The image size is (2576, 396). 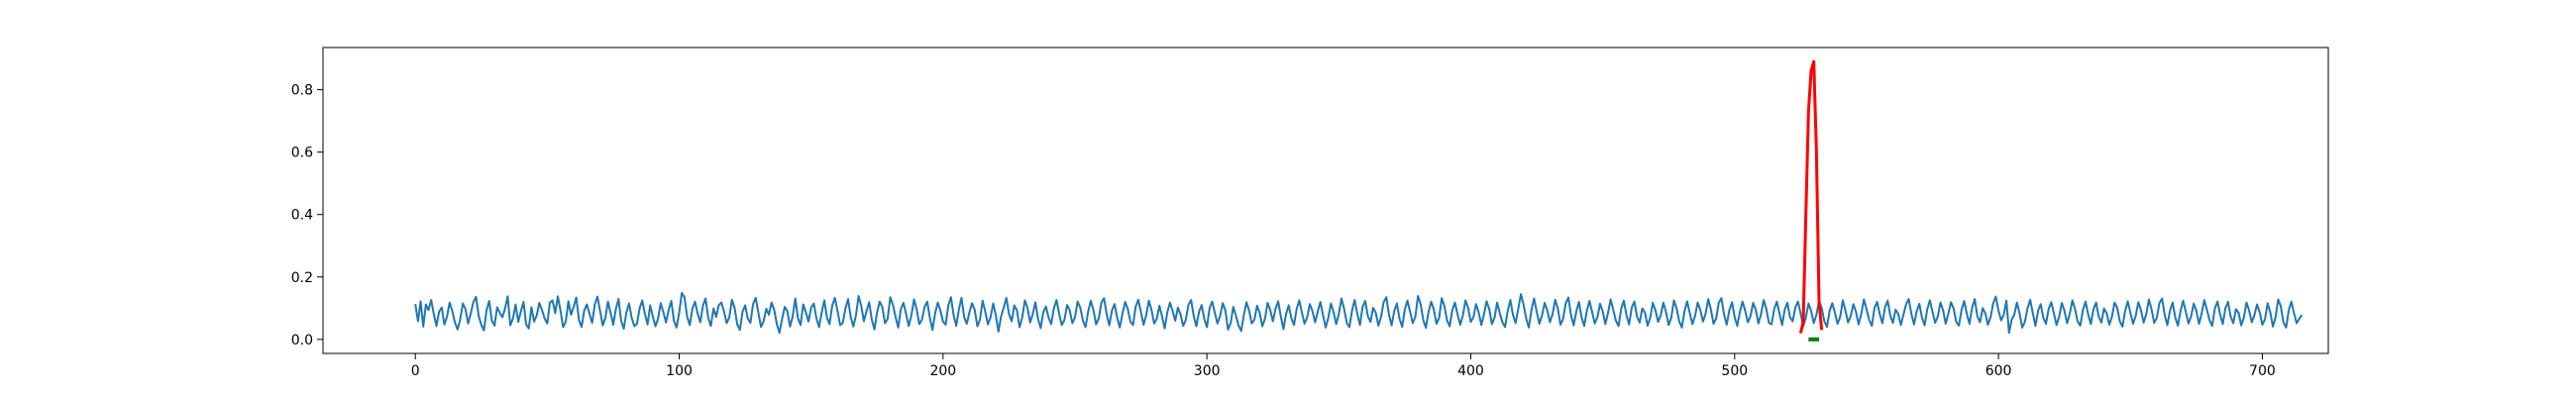 I want to click on x-tick-label: 700, so click(x=2263, y=371).